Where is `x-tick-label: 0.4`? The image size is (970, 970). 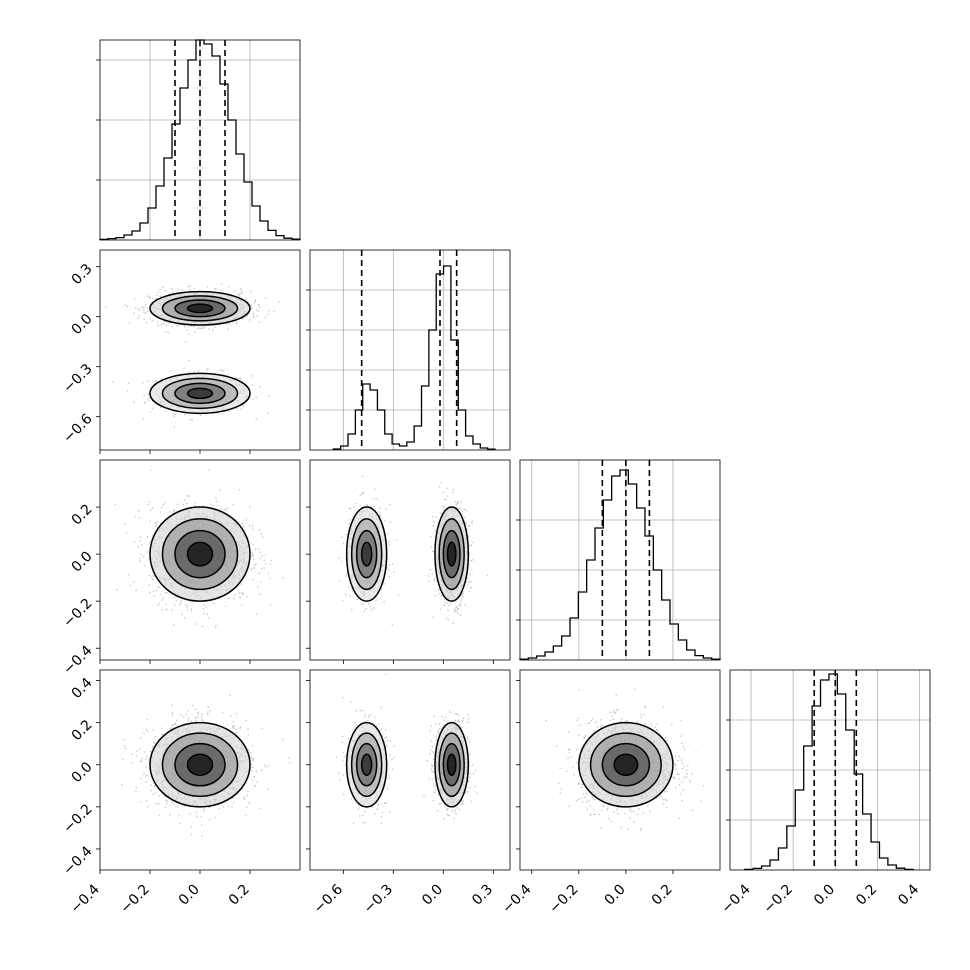
x-tick-label: 0.4 is located at coordinates (908, 894).